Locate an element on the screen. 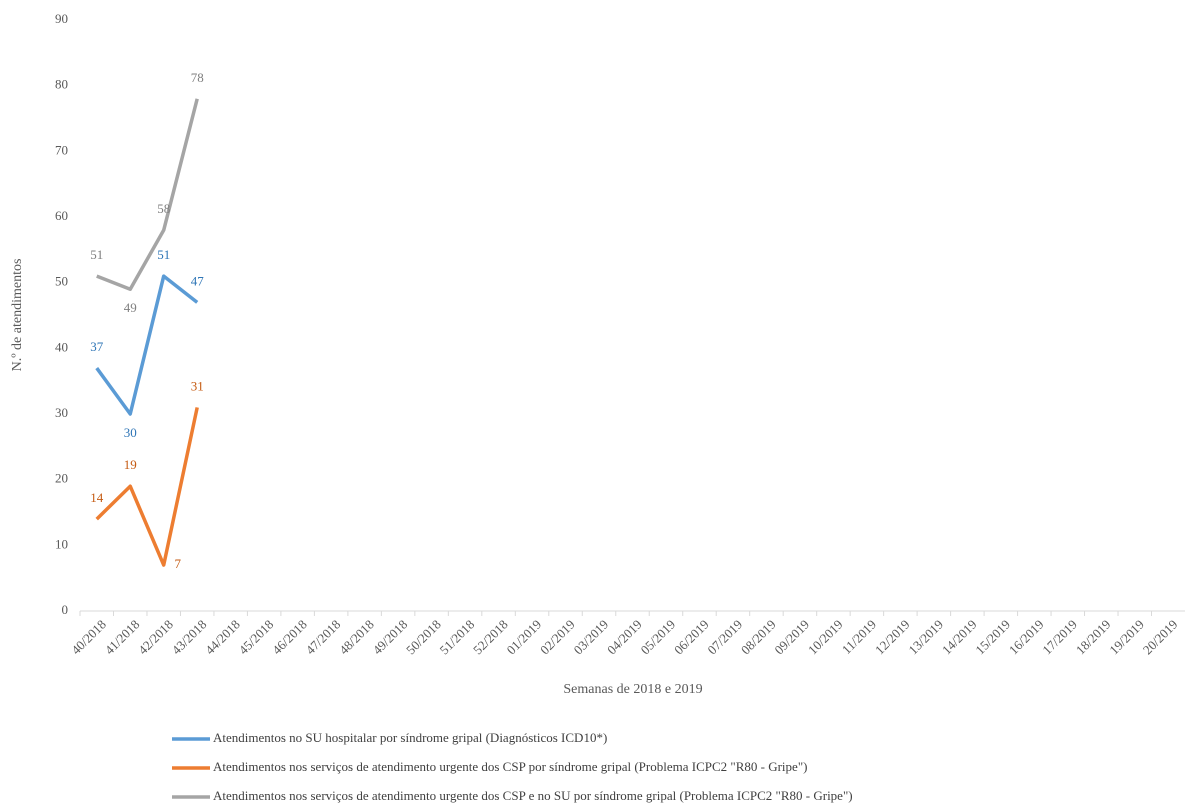 This screenshot has height=805, width=1186. data-label: 47 is located at coordinates (198, 280).